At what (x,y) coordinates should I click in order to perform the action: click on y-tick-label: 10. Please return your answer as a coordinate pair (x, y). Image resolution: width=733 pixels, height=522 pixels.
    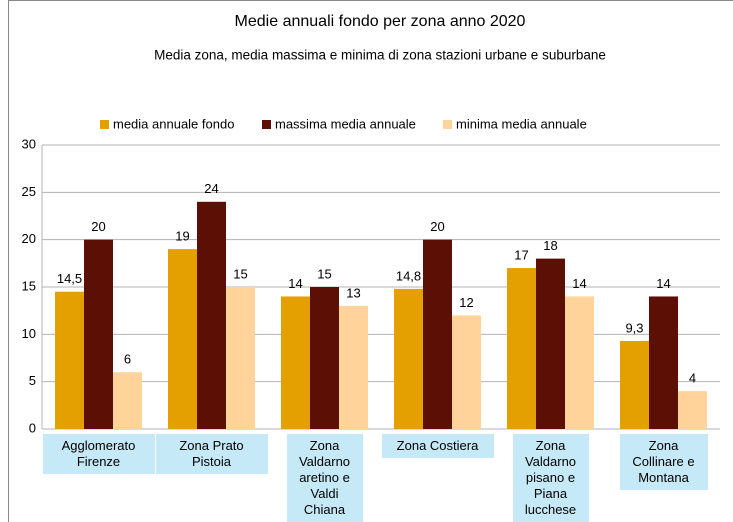
    Looking at the image, I should click on (29, 333).